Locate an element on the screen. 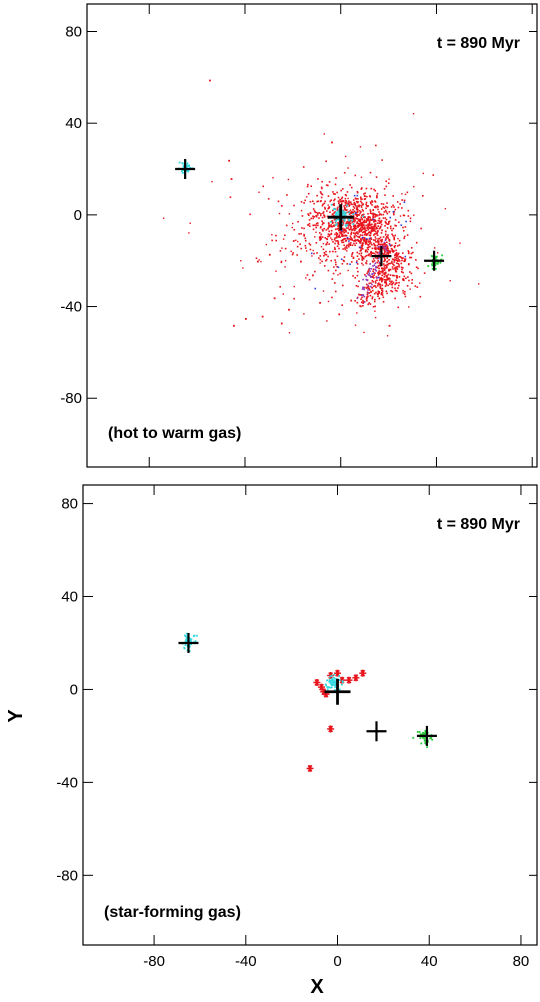 The height and width of the screenshot is (1002, 540). x-tick-label: 80 is located at coordinates (521, 961).